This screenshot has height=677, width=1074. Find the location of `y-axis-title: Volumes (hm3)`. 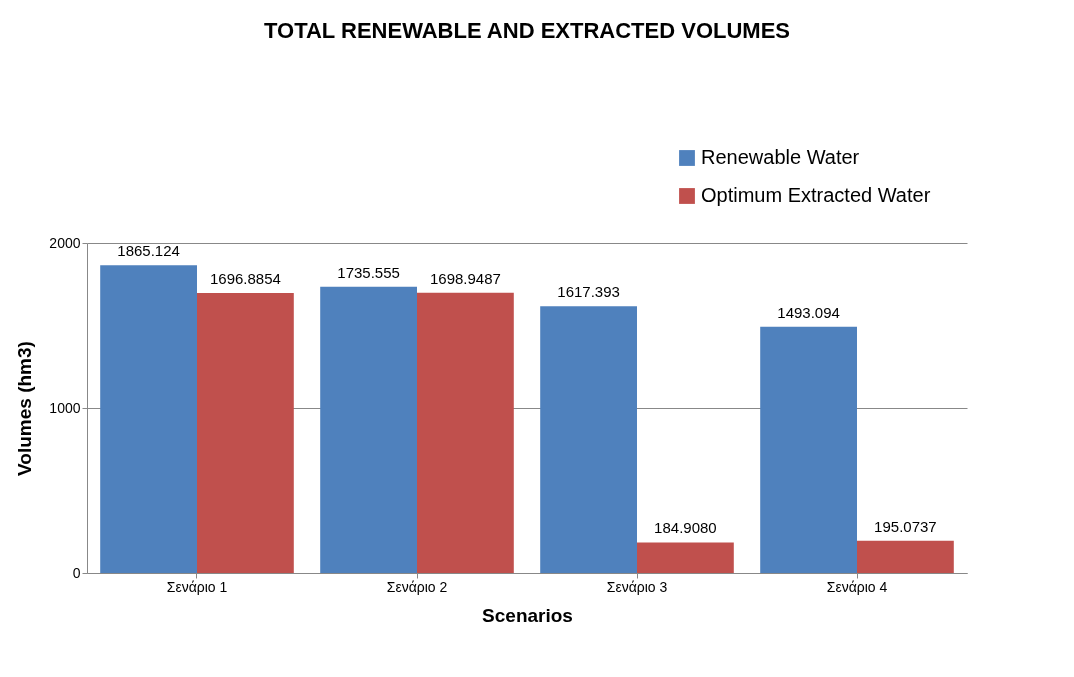

y-axis-title: Volumes (hm3) is located at coordinates (25, 408).